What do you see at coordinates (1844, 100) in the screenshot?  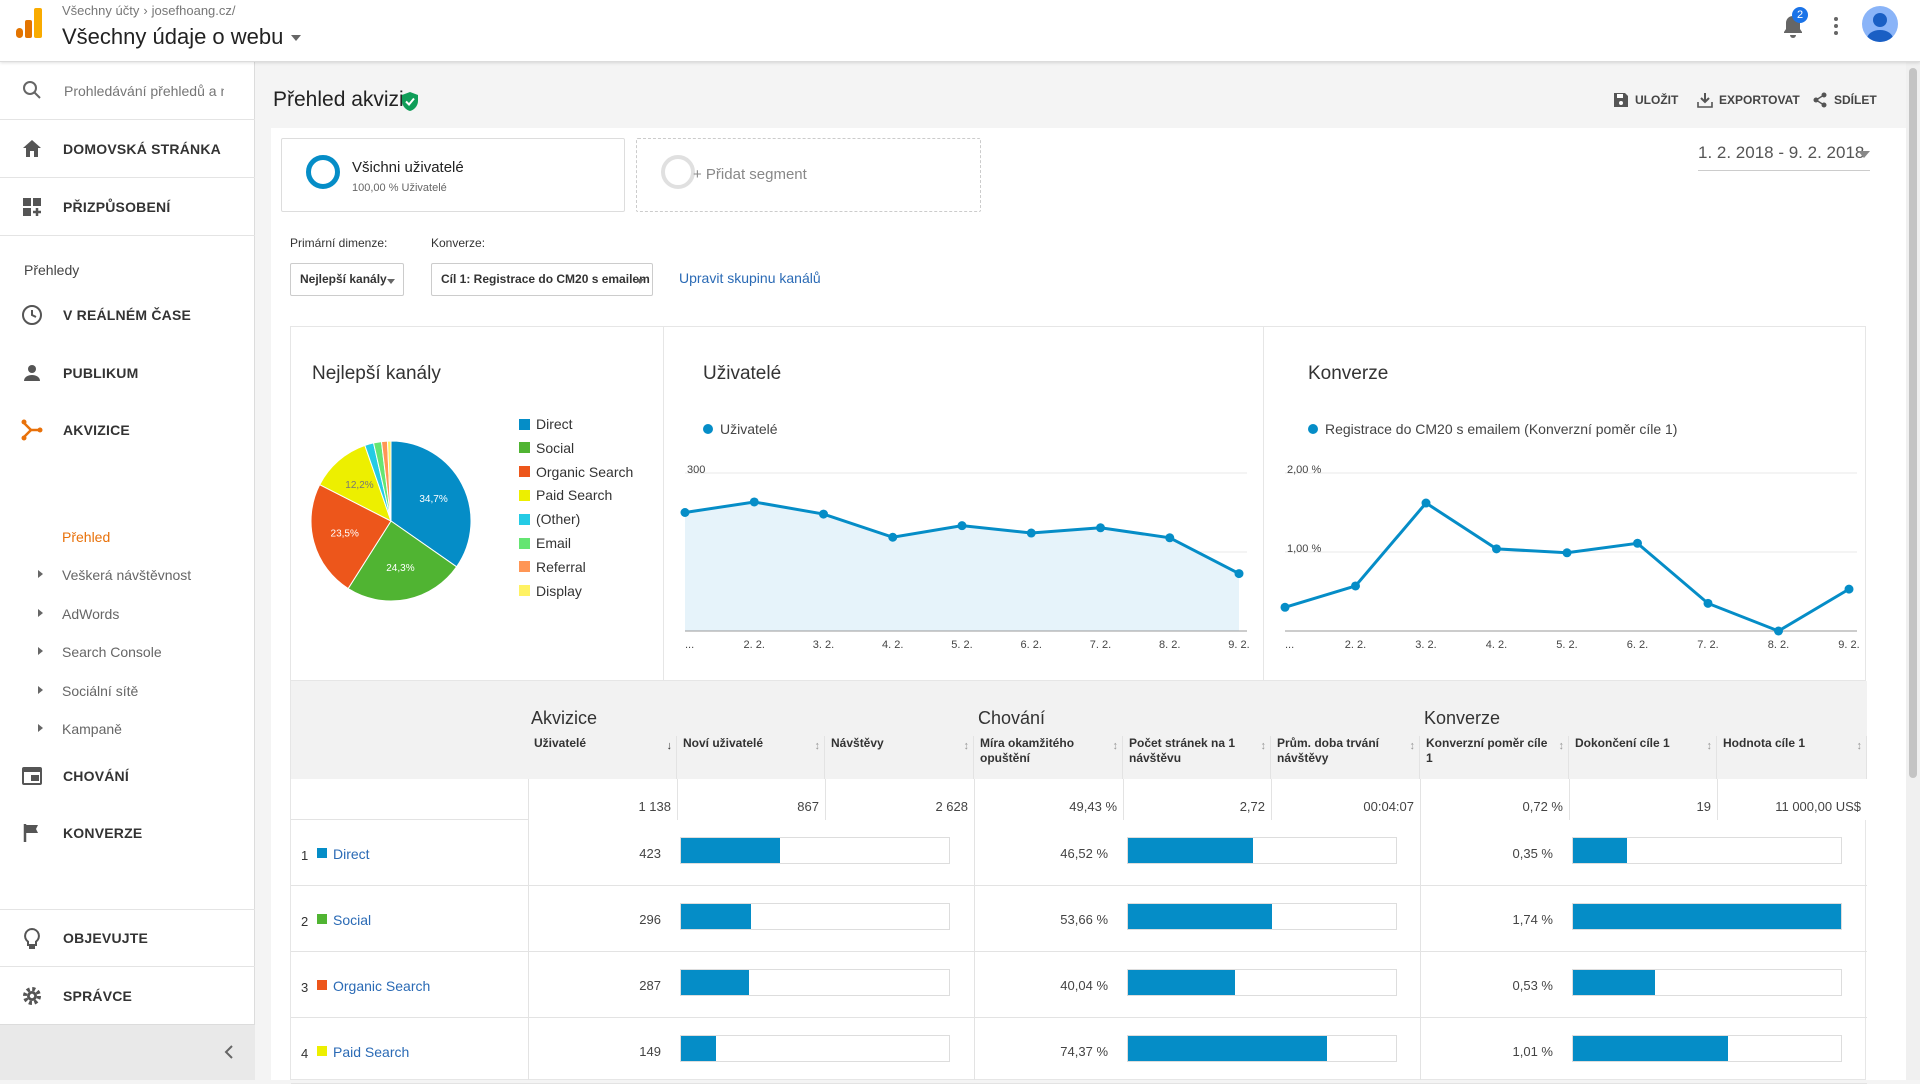 I see `share-button: SDÍLET` at bounding box center [1844, 100].